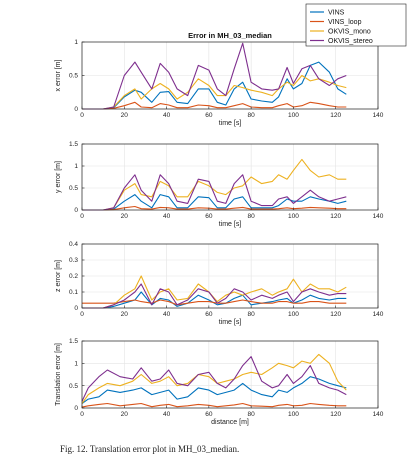 This screenshot has width=419, height=474. I want to click on legend-box, so click(356, 25).